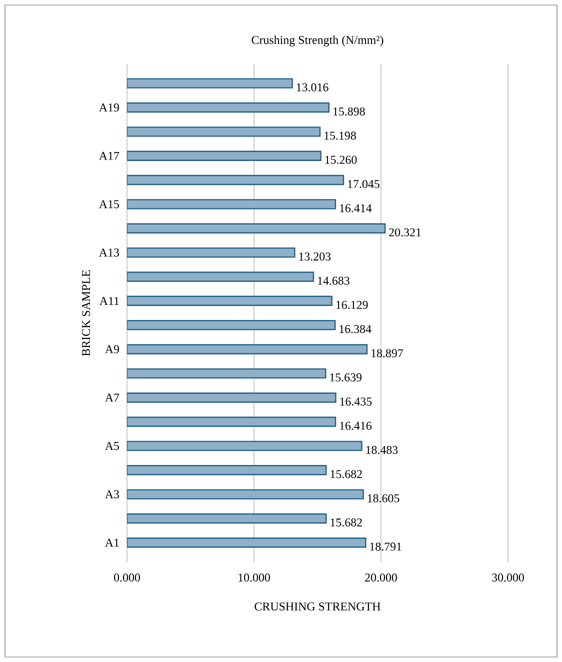 The image size is (562, 662). I want to click on data-label: 18.897, so click(388, 353).